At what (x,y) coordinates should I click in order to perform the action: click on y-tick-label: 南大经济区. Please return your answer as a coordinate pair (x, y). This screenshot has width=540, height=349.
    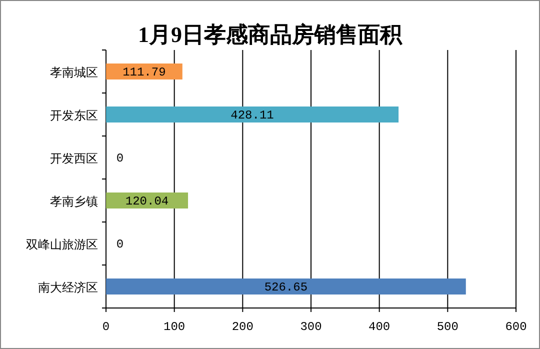
    Looking at the image, I should click on (68, 287).